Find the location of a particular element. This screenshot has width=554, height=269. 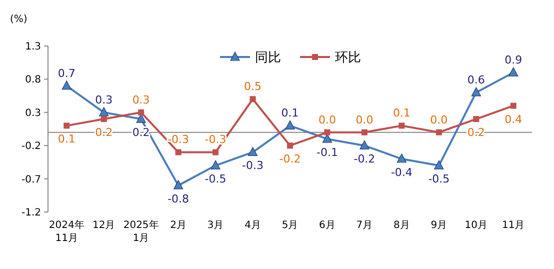

legend-label: 环比 is located at coordinates (348, 58).